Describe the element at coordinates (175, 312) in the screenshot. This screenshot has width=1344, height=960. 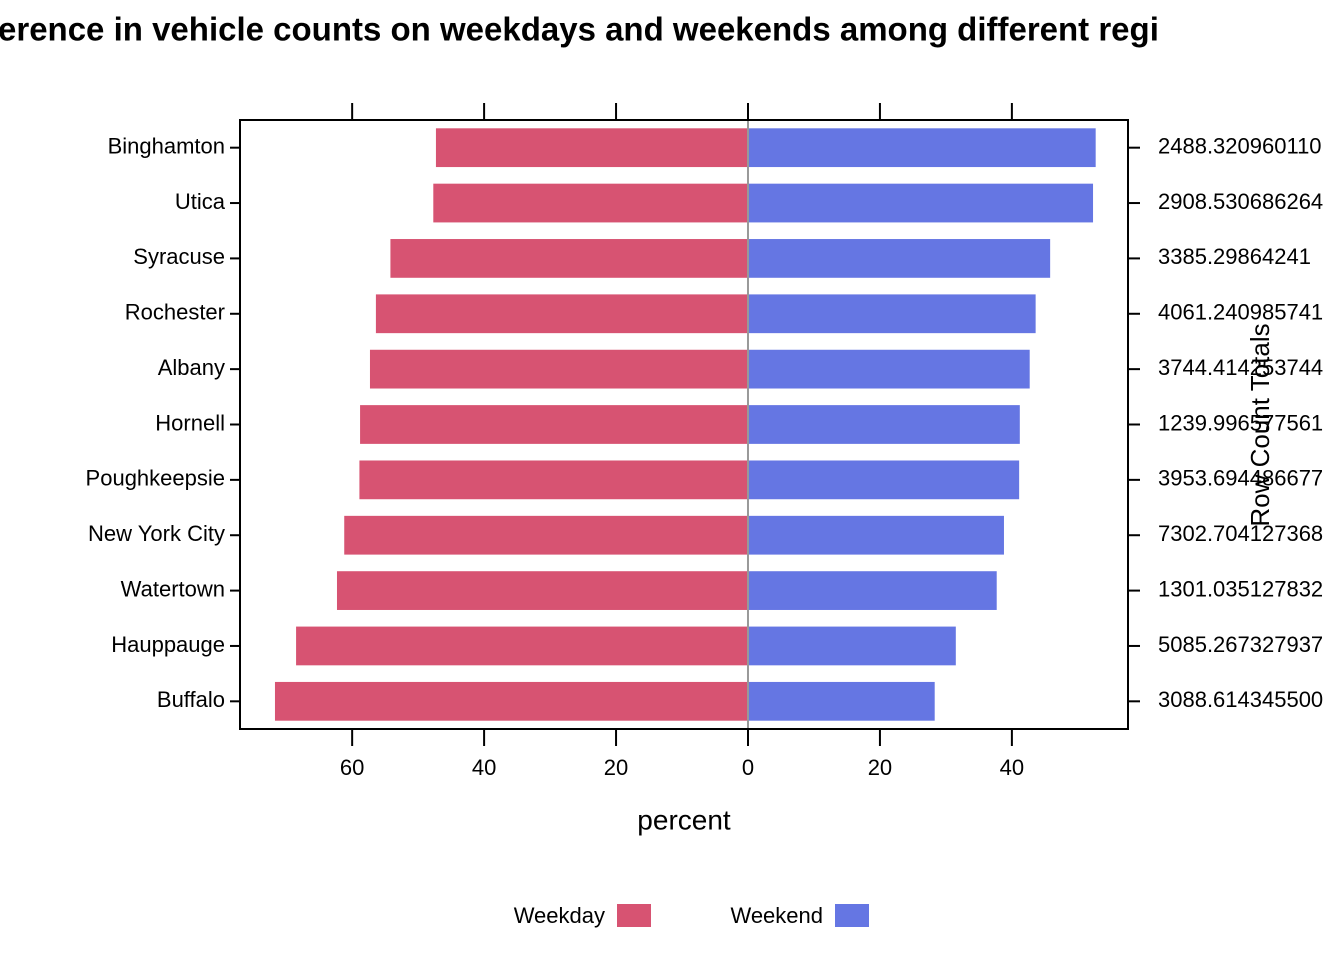
I see `y-tick-label: Rochester` at that location.